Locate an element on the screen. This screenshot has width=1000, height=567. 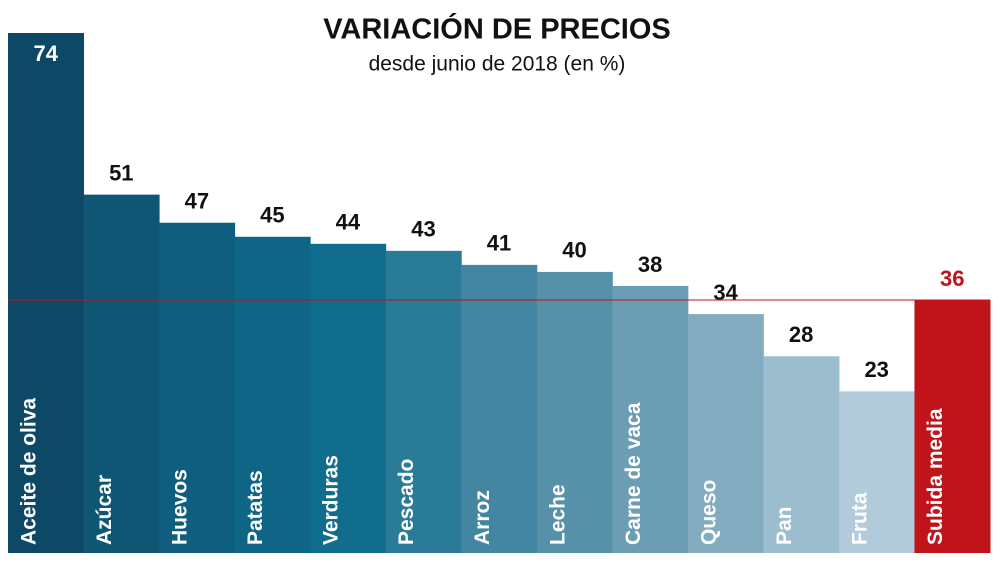
category-label: Verduras is located at coordinates (331, 500).